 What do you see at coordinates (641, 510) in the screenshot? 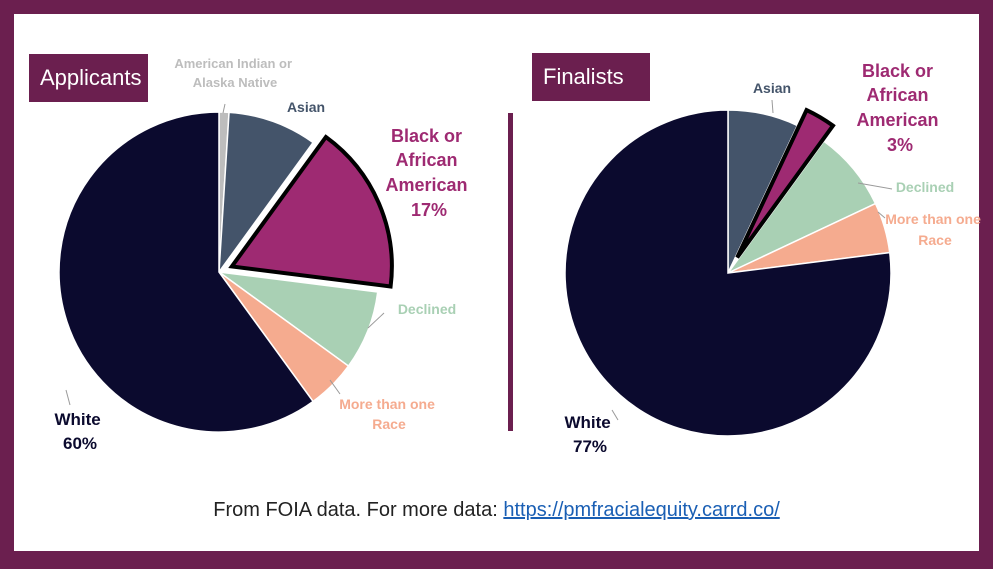
I see `footer-link: https://pmfracialequity.carrd.co/` at bounding box center [641, 510].